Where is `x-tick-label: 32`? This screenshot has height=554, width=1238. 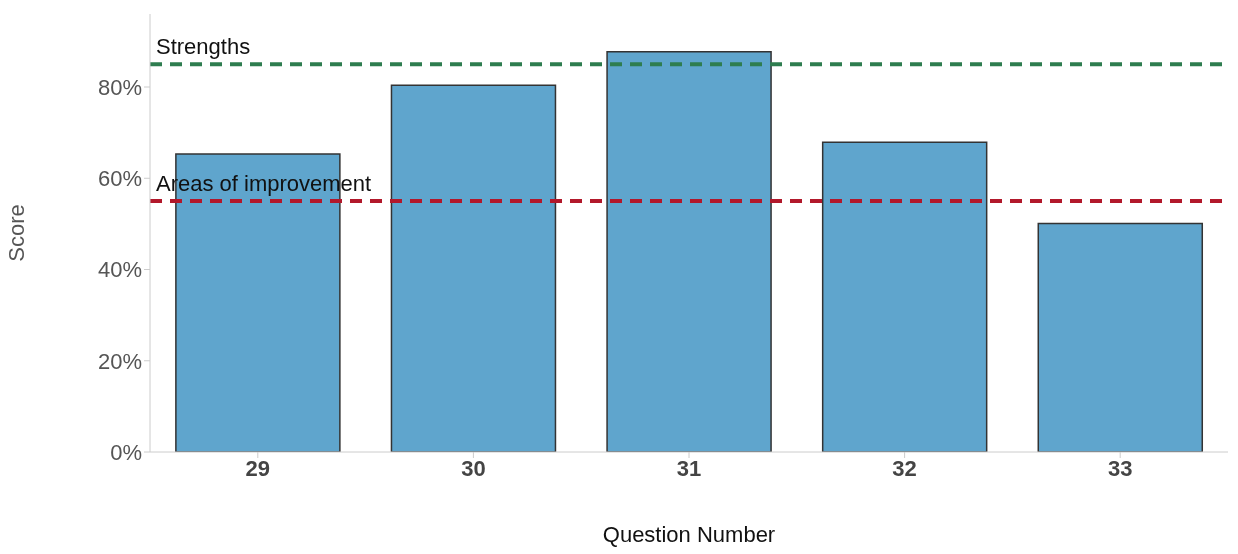 x-tick-label: 32 is located at coordinates (904, 468).